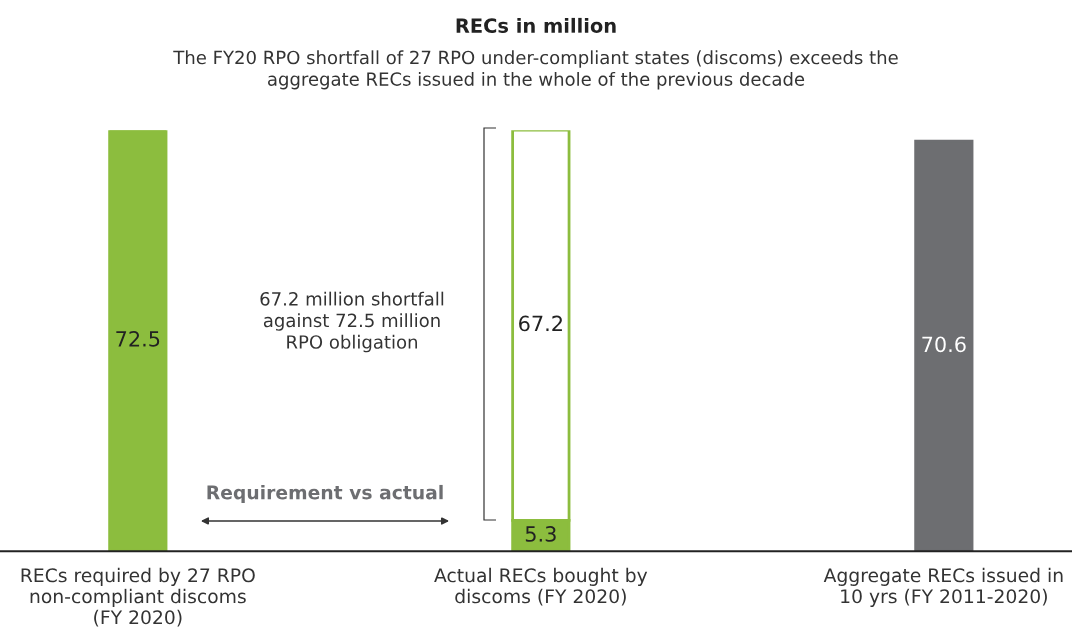  What do you see at coordinates (944, 344) in the screenshot?
I see `data-label: 70.6` at bounding box center [944, 344].